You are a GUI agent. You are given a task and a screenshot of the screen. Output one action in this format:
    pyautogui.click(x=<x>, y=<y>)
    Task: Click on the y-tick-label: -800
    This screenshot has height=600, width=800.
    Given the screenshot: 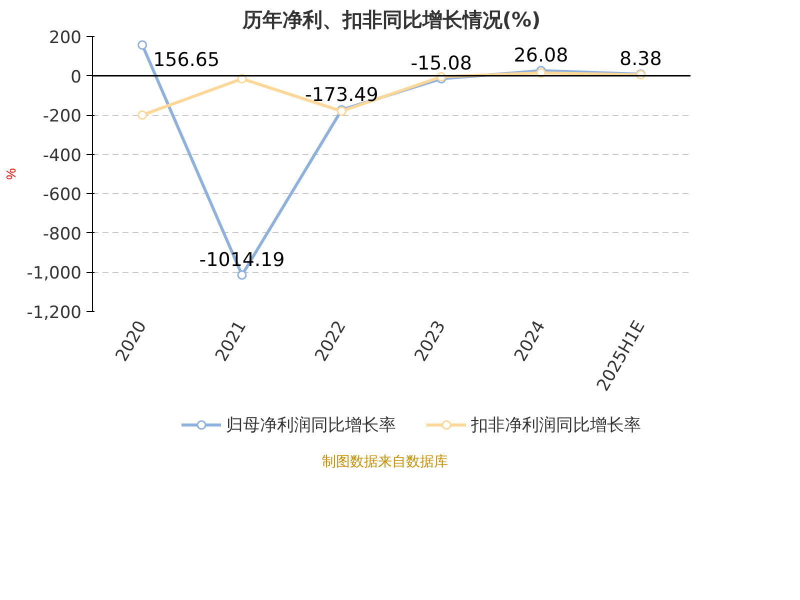 What is the action you would take?
    pyautogui.click(x=62, y=234)
    